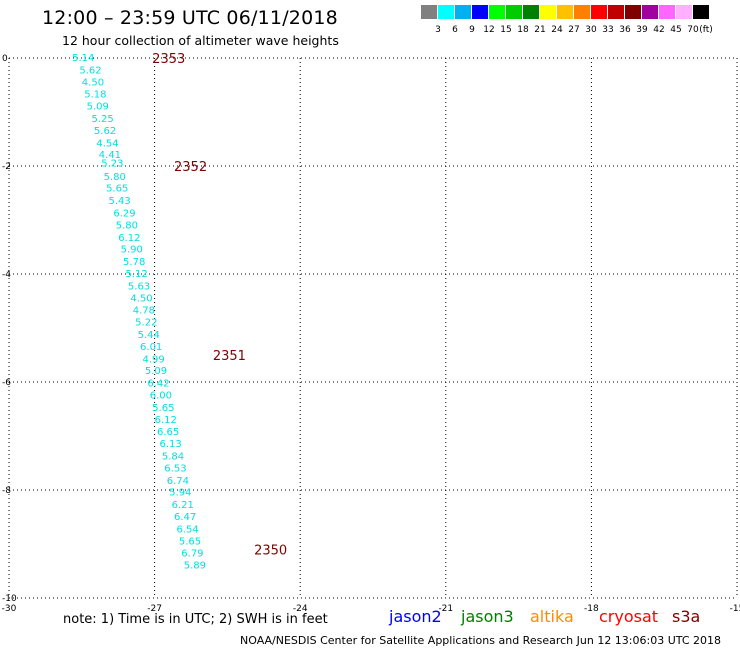  Describe the element at coordinates (552, 616) in the screenshot. I see `legend-altika: altika` at that location.